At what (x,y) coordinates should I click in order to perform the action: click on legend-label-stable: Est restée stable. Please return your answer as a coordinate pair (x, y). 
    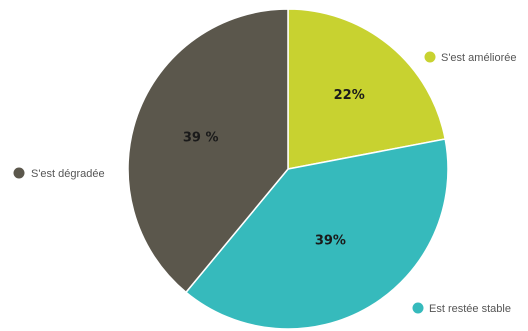
    Looking at the image, I should click on (470, 309).